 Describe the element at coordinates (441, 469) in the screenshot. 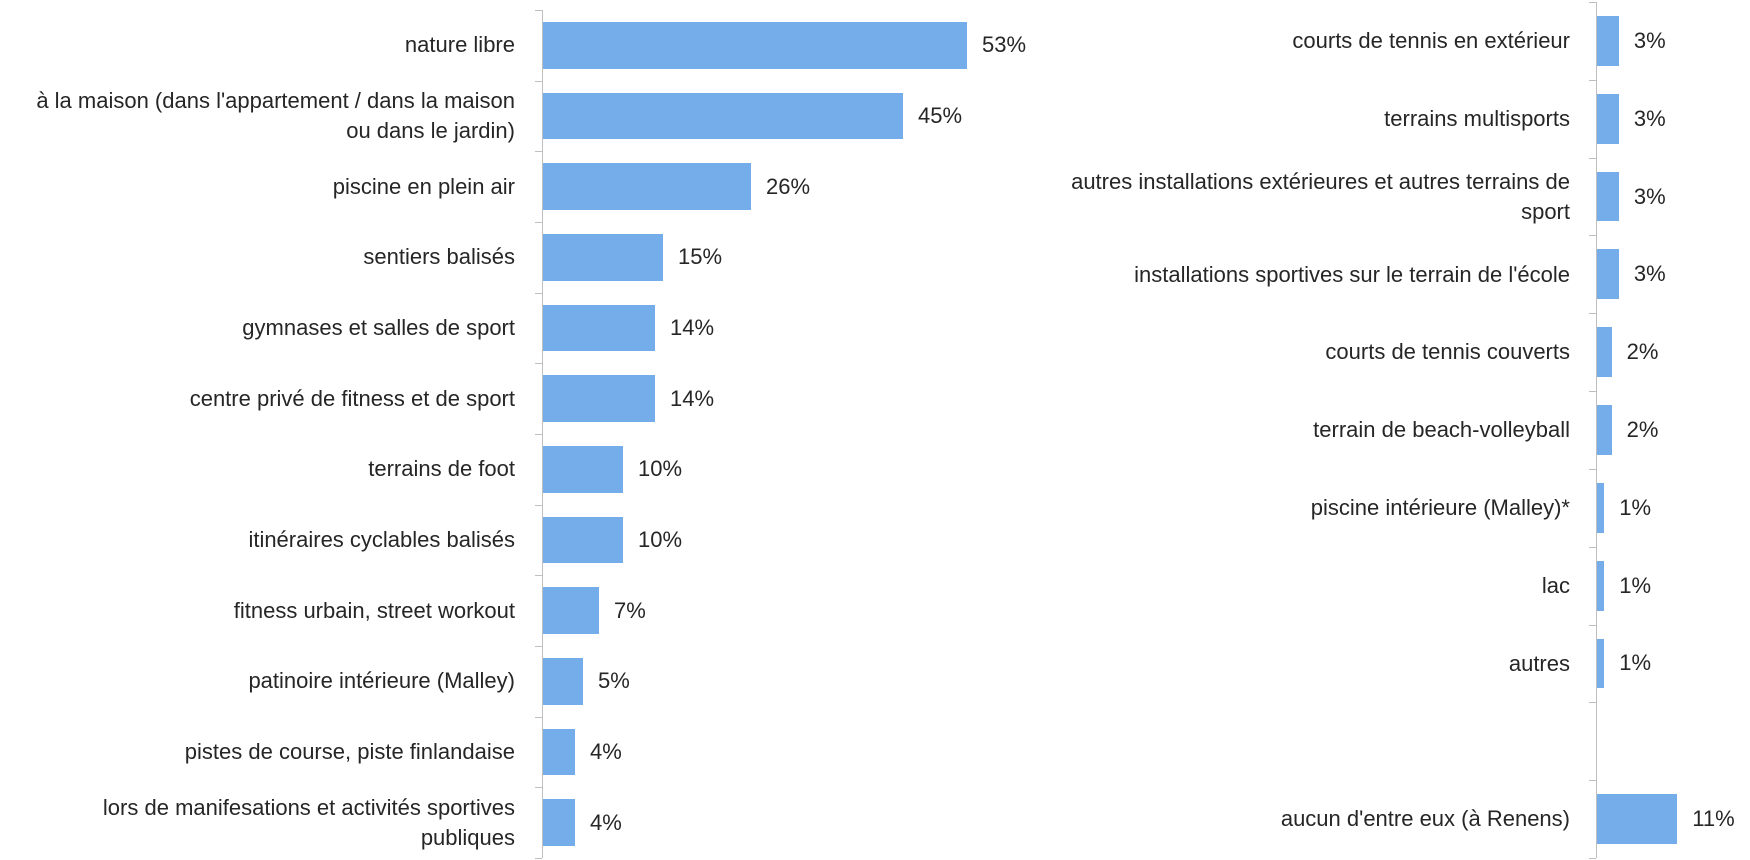

I see `category-label: terrains de foot` at that location.